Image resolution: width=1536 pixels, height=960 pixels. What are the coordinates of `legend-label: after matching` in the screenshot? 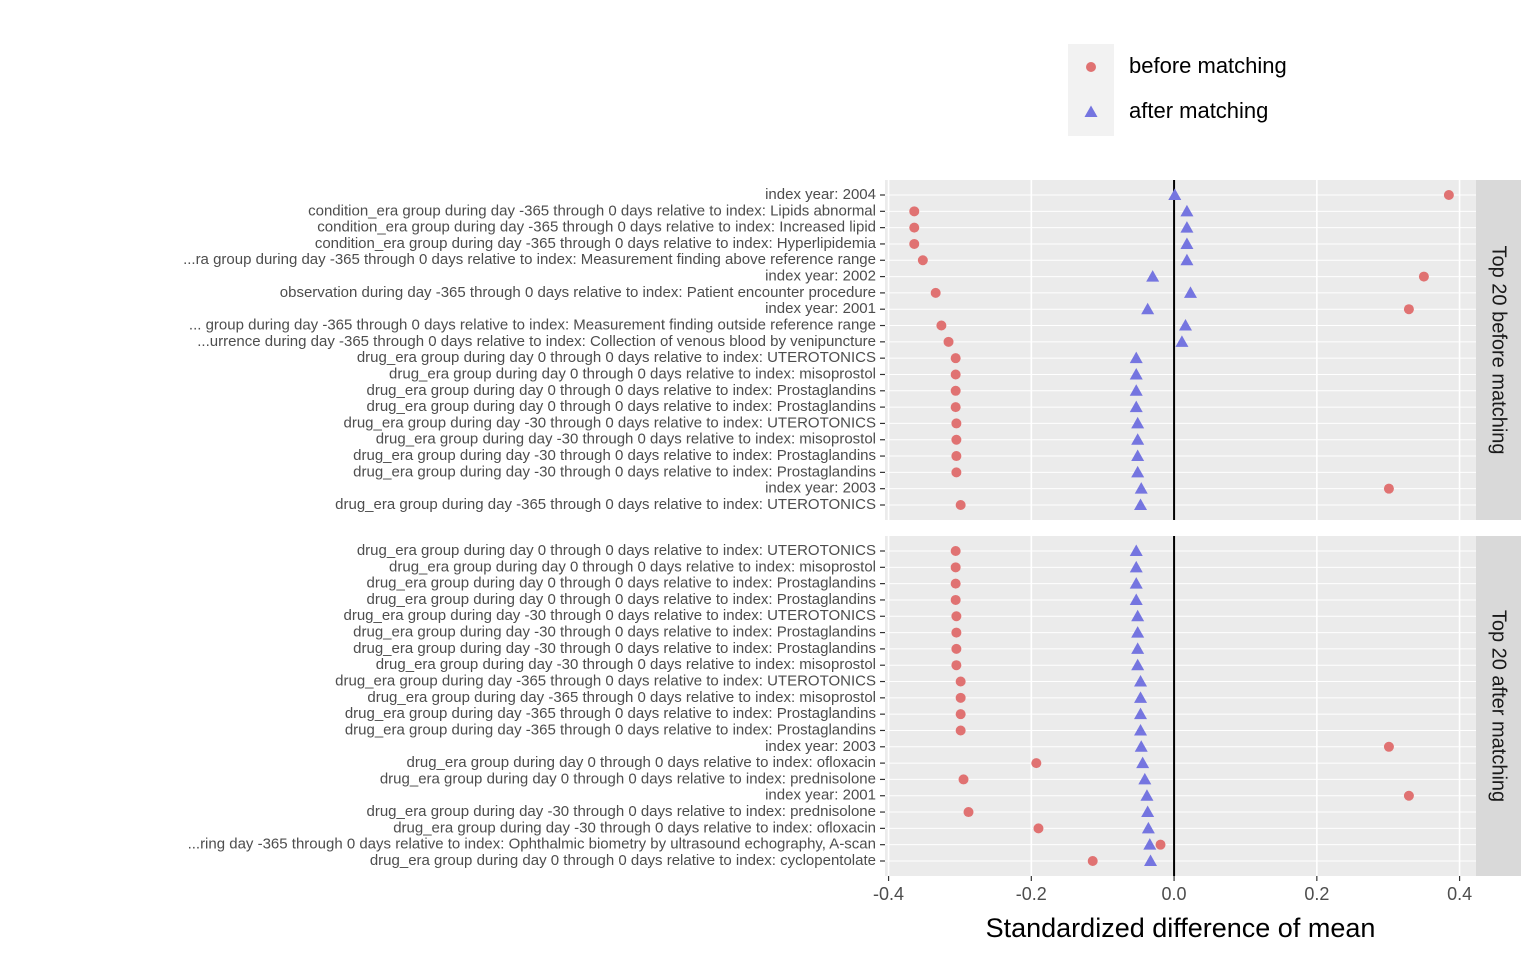 It's located at (1198, 110).